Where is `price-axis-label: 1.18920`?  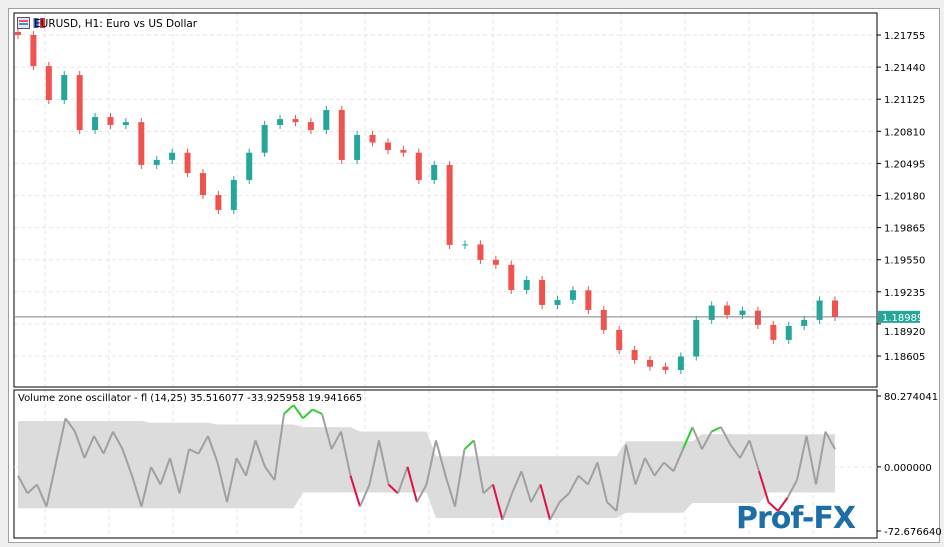 price-axis-label: 1.18920 is located at coordinates (904, 332).